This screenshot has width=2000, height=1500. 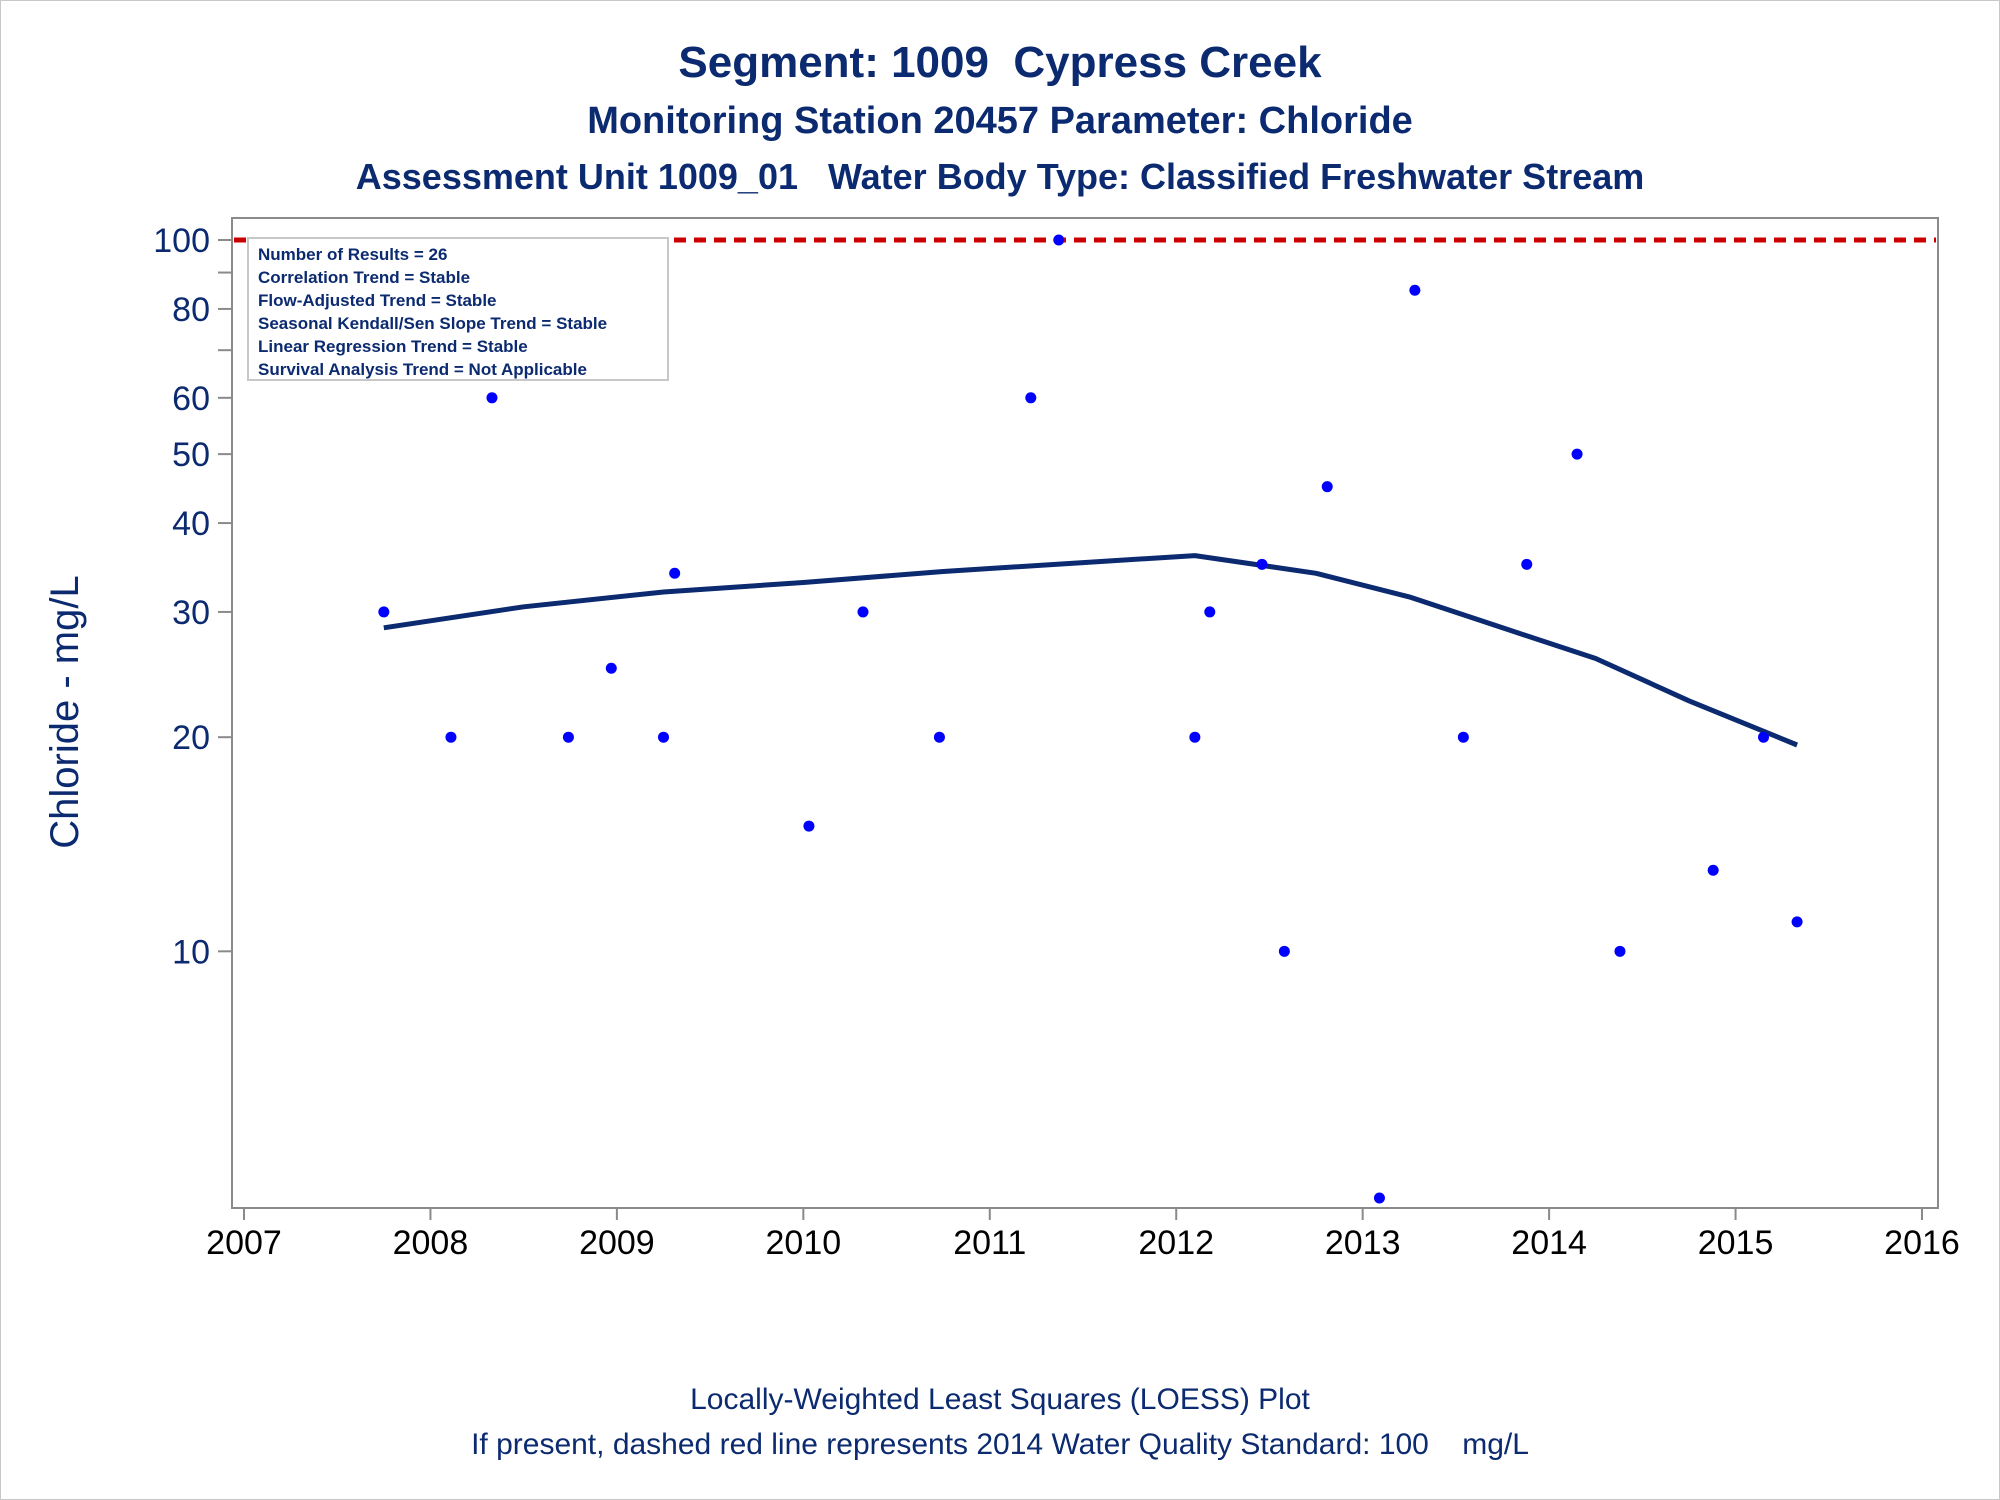 I want to click on loess-line, so click(x=1091, y=650).